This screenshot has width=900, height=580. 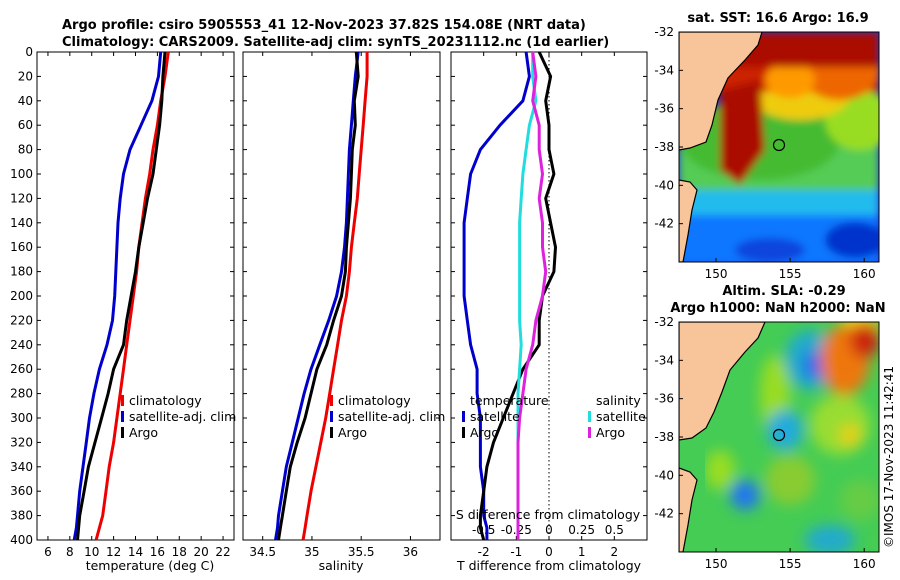 What do you see at coordinates (549, 530) in the screenshot?
I see `top-x-tick-label: 0` at bounding box center [549, 530].